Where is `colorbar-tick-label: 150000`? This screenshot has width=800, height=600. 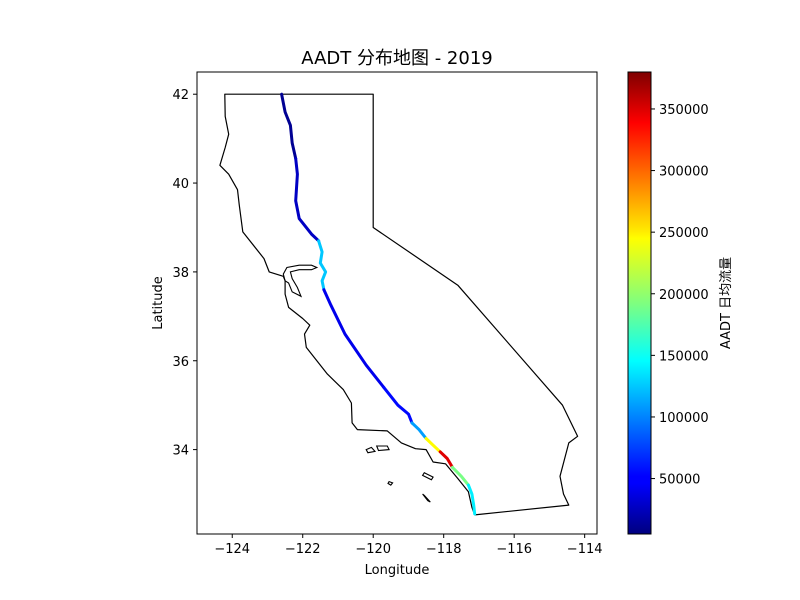
colorbar-tick-label: 150000 is located at coordinates (684, 356).